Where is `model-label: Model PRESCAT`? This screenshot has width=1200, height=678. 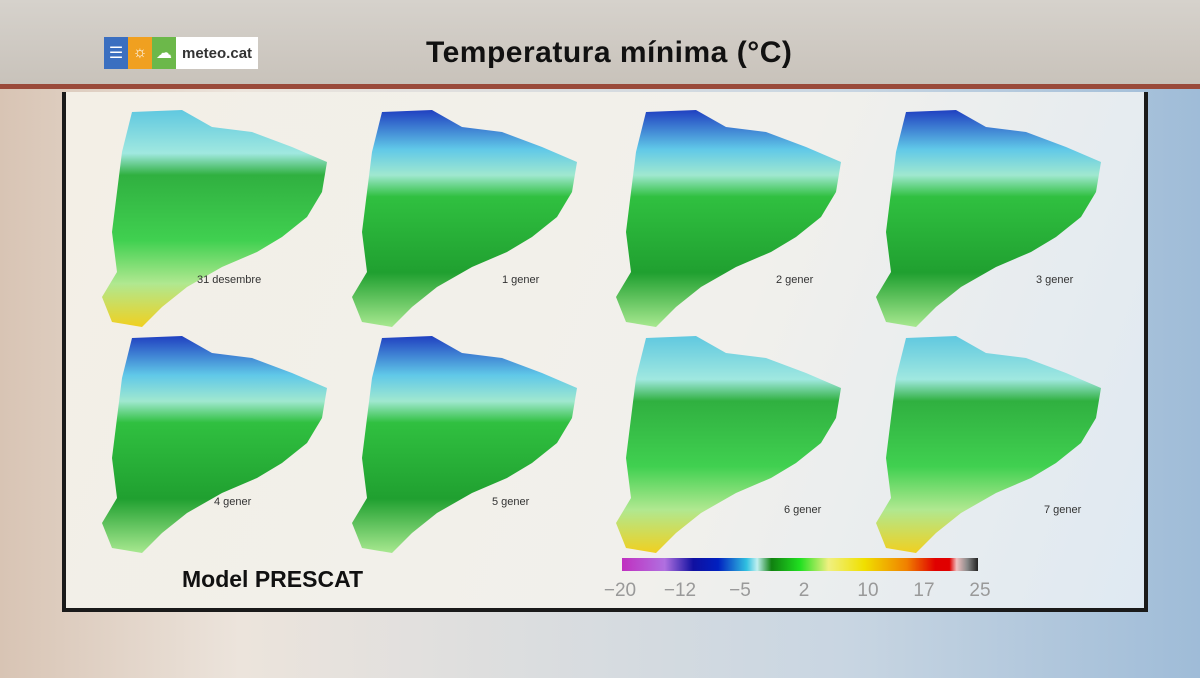
model-label: Model PRESCAT is located at coordinates (273, 579).